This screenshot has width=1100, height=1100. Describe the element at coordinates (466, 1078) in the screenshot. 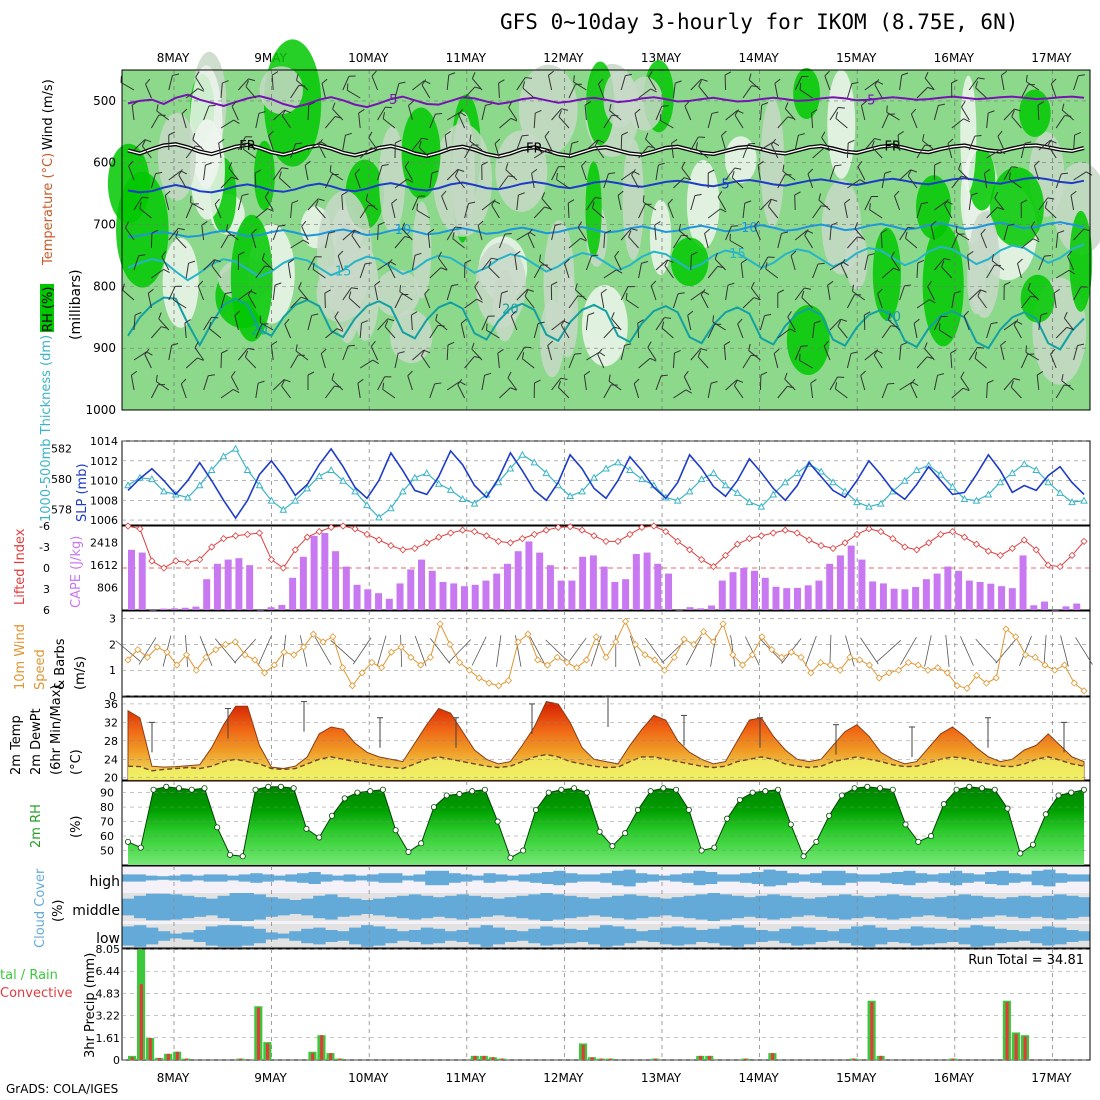

I see `date-label-bottom: 11MAY` at that location.